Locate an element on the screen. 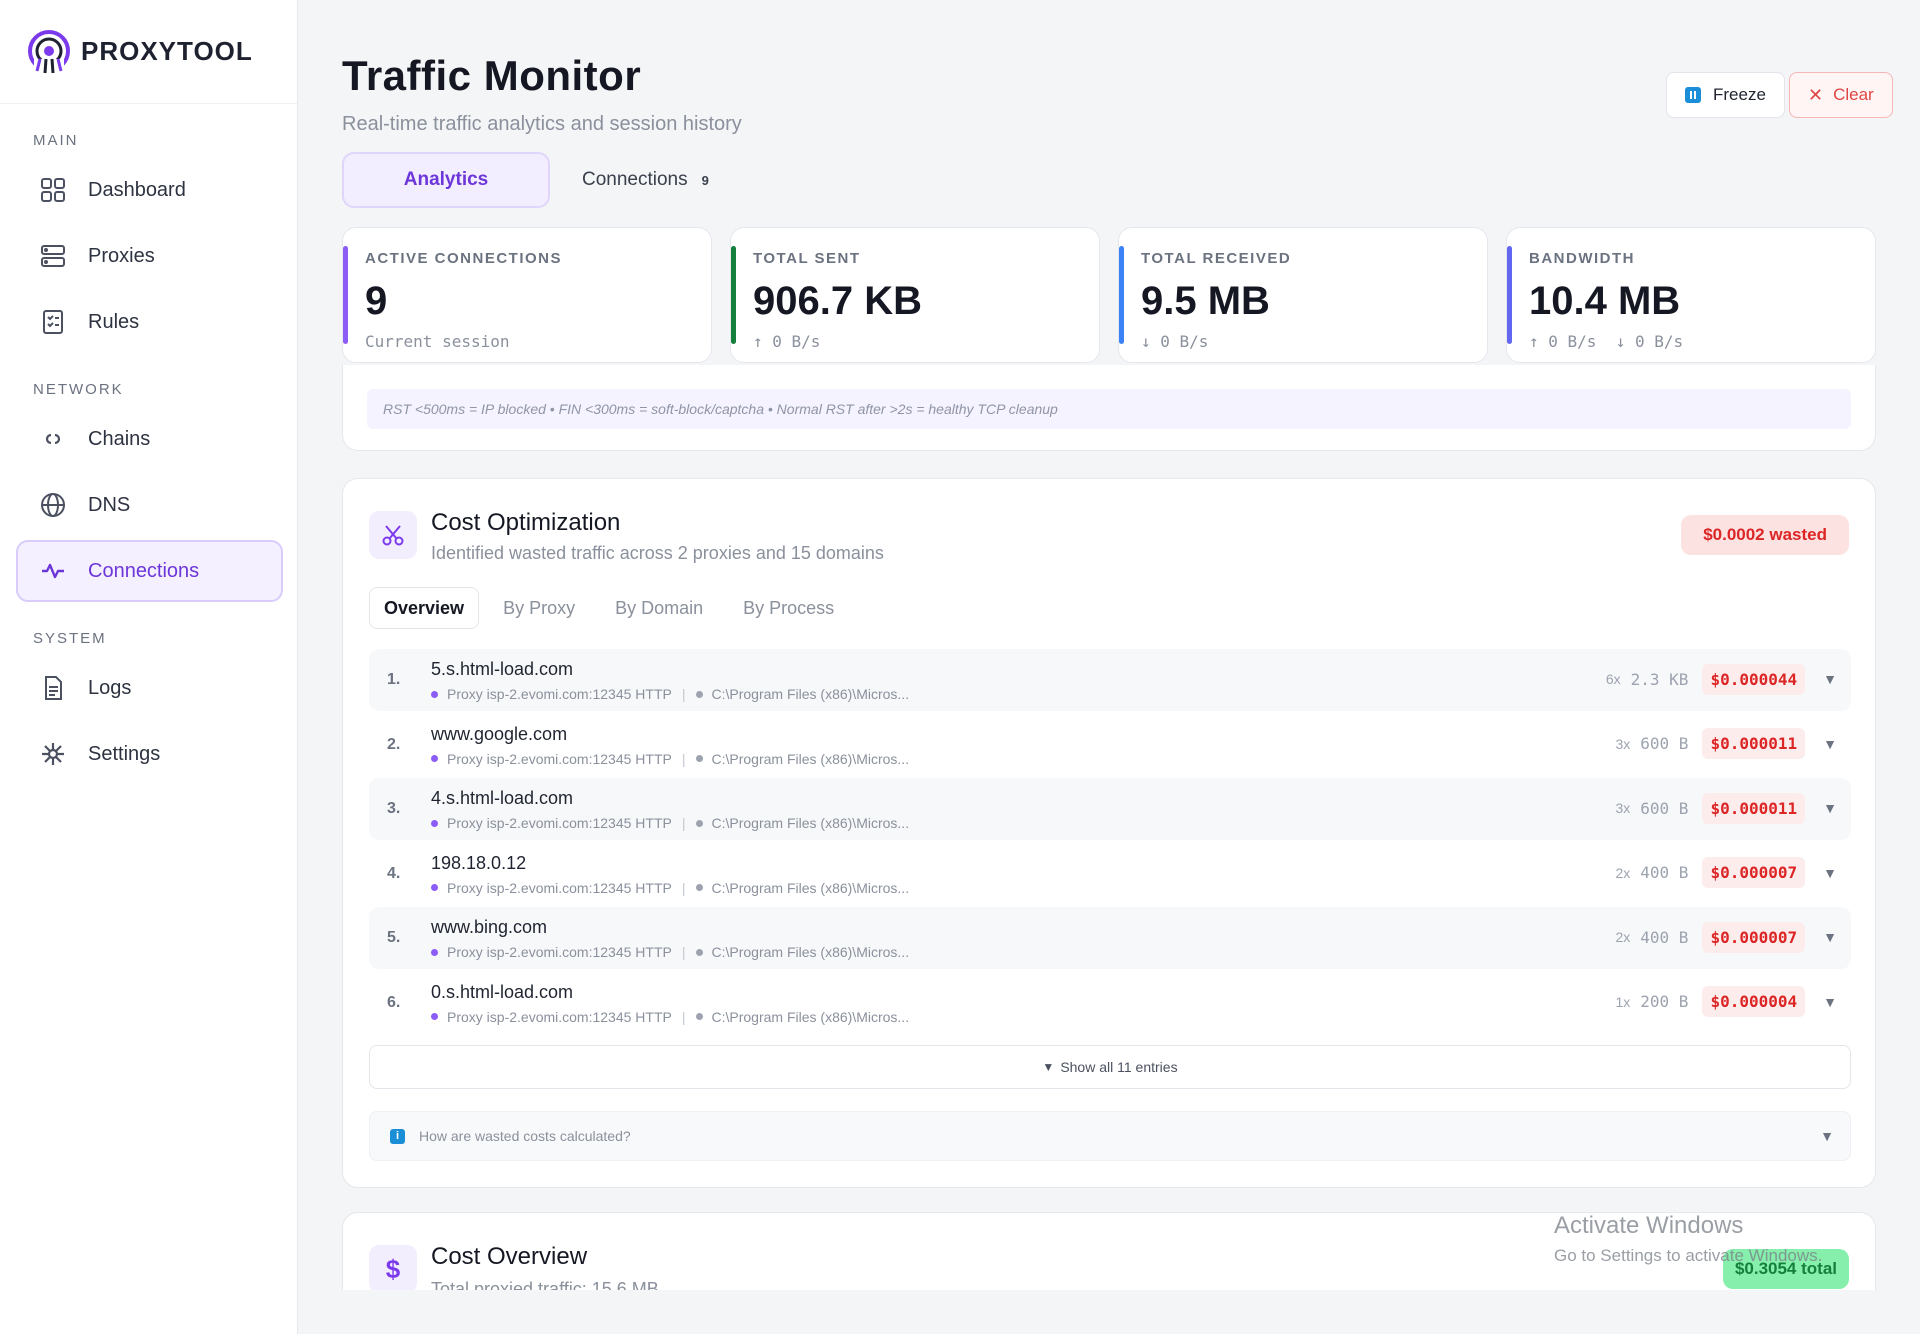 This screenshot has width=1920, height=1334. stat-subtext: ↑ 0 B/s ↓ 0 B/s is located at coordinates (1606, 341).